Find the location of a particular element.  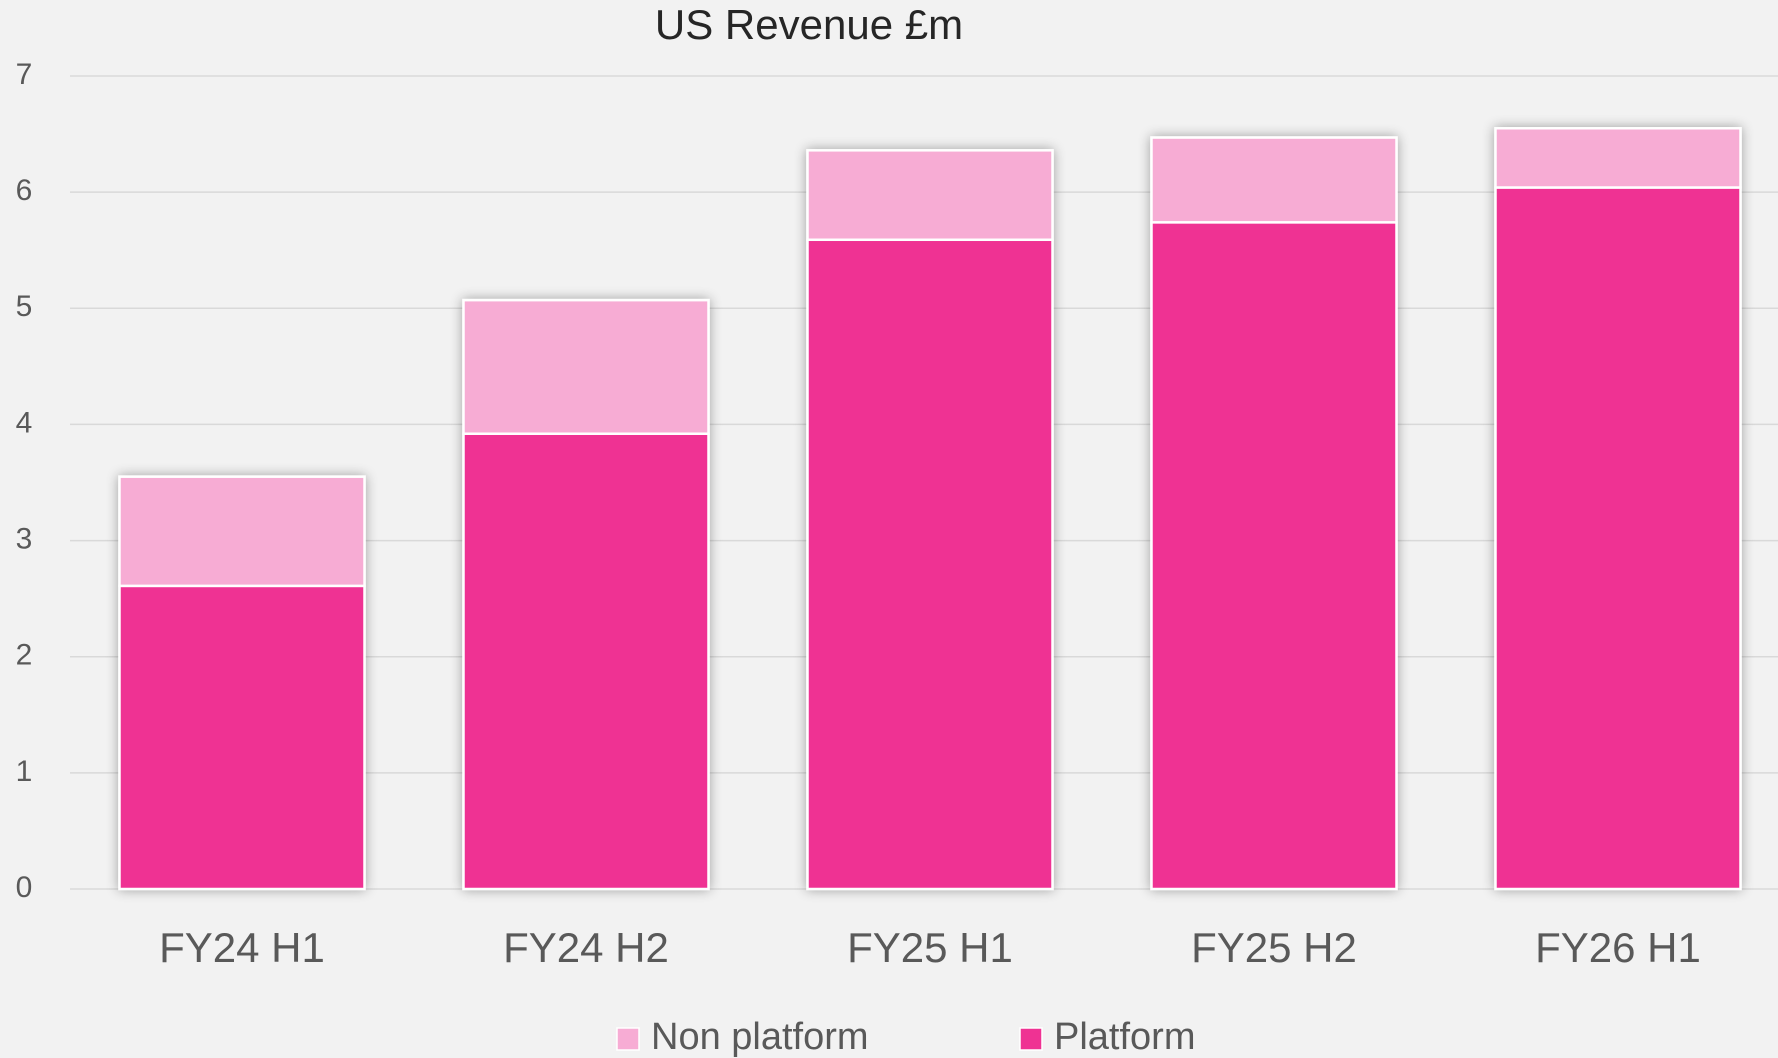

y-tick-label: 2 is located at coordinates (24, 655).